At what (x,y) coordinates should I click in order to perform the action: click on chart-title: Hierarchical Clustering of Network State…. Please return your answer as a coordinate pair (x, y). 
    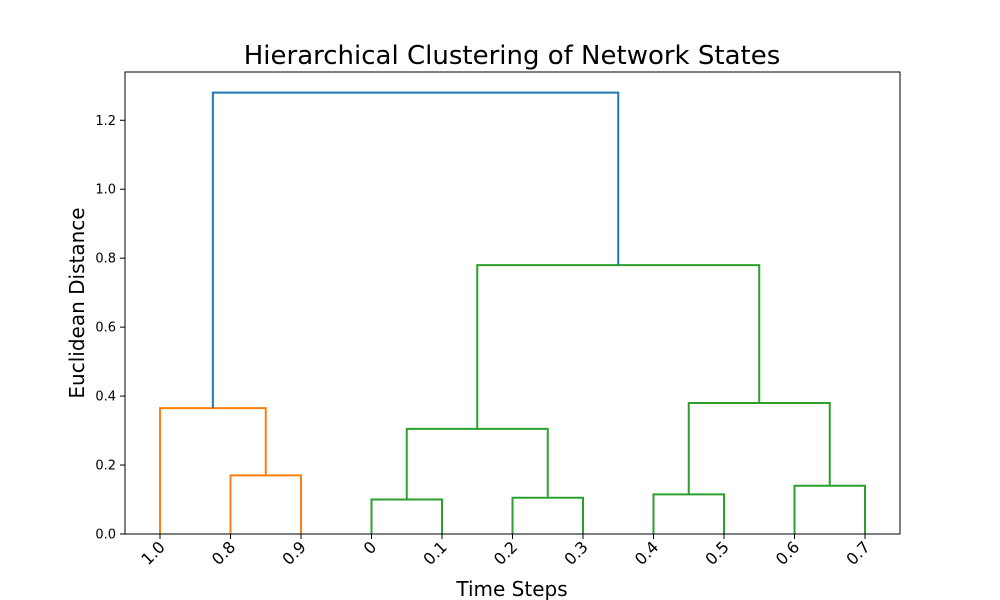
    Looking at the image, I should click on (512, 56).